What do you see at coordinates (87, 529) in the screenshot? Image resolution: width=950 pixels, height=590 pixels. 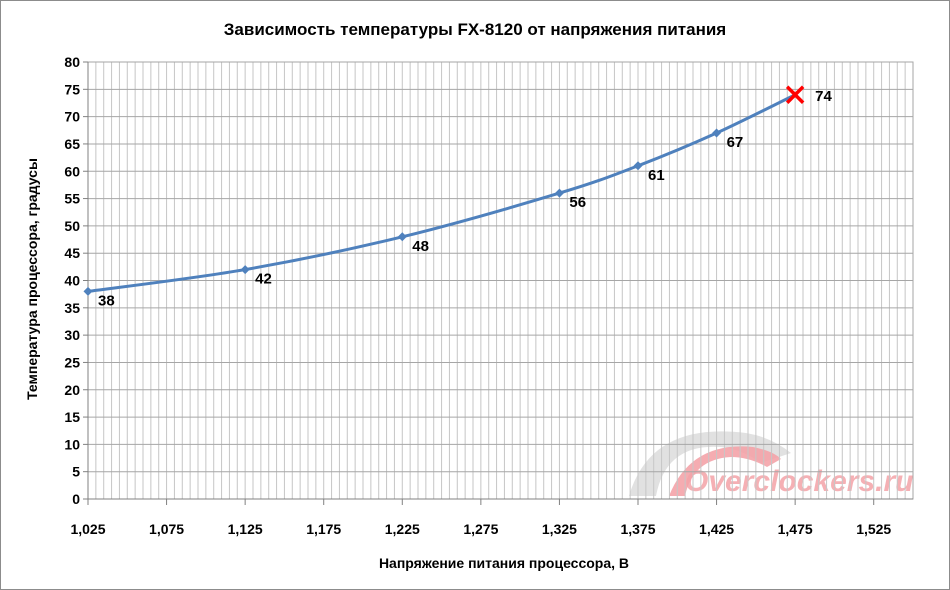 I see `x-tick-label: 1,025` at bounding box center [87, 529].